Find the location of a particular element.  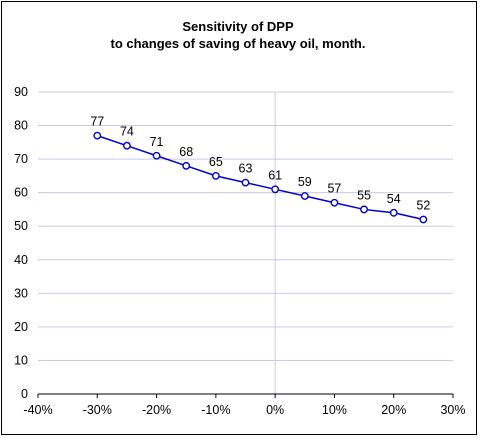

x-tick-label: -30% is located at coordinates (97, 410).